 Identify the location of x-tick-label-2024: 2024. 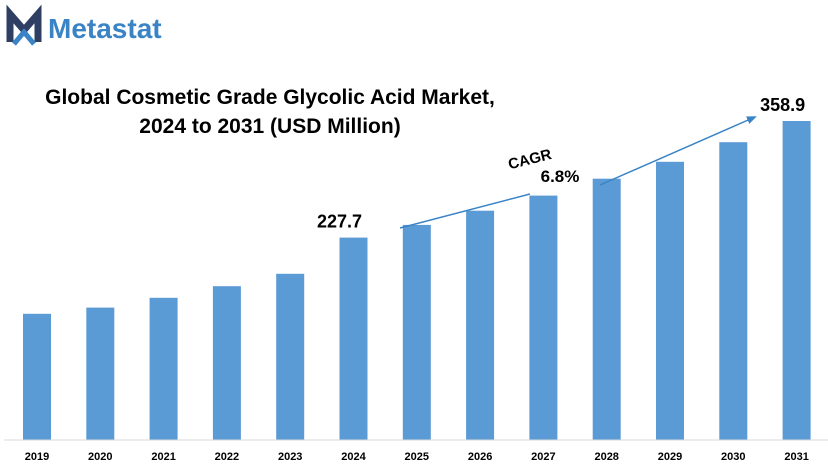
(353, 457).